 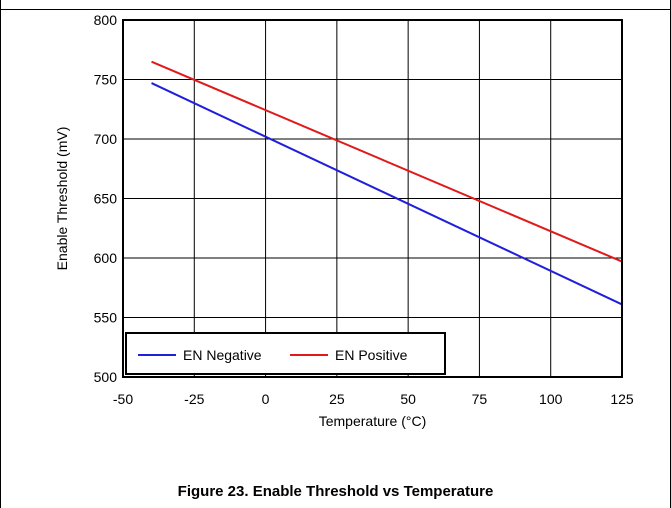 What do you see at coordinates (106, 258) in the screenshot?
I see `y-tick-label: 600` at bounding box center [106, 258].